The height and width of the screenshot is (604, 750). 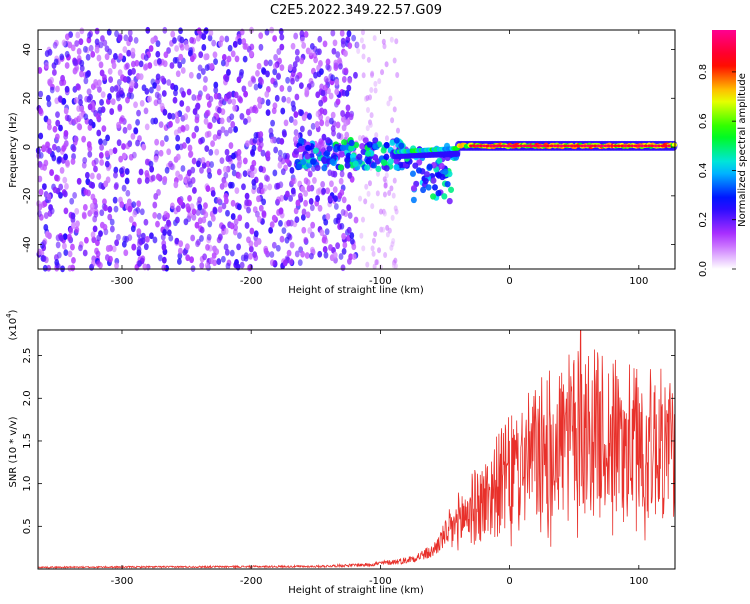 What do you see at coordinates (380, 581) in the screenshot?
I see `x-tick-label: -100` at bounding box center [380, 581].